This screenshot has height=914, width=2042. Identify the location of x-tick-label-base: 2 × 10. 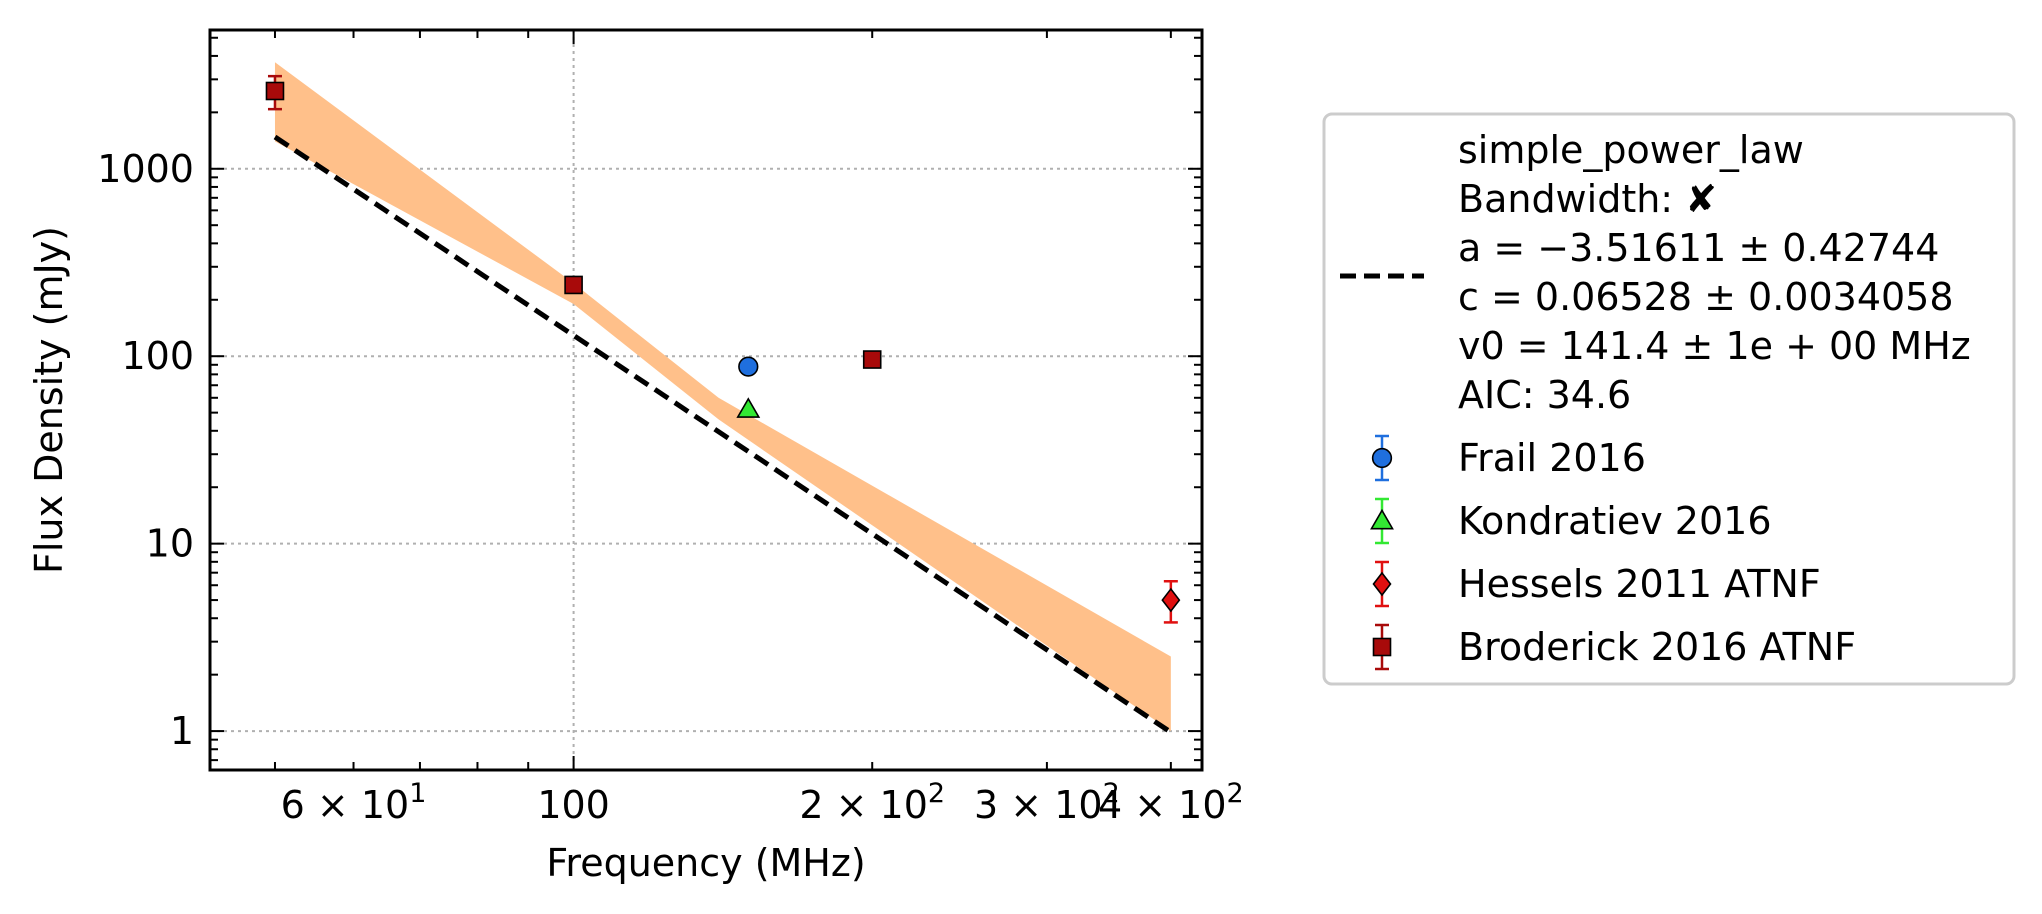
(863, 805).